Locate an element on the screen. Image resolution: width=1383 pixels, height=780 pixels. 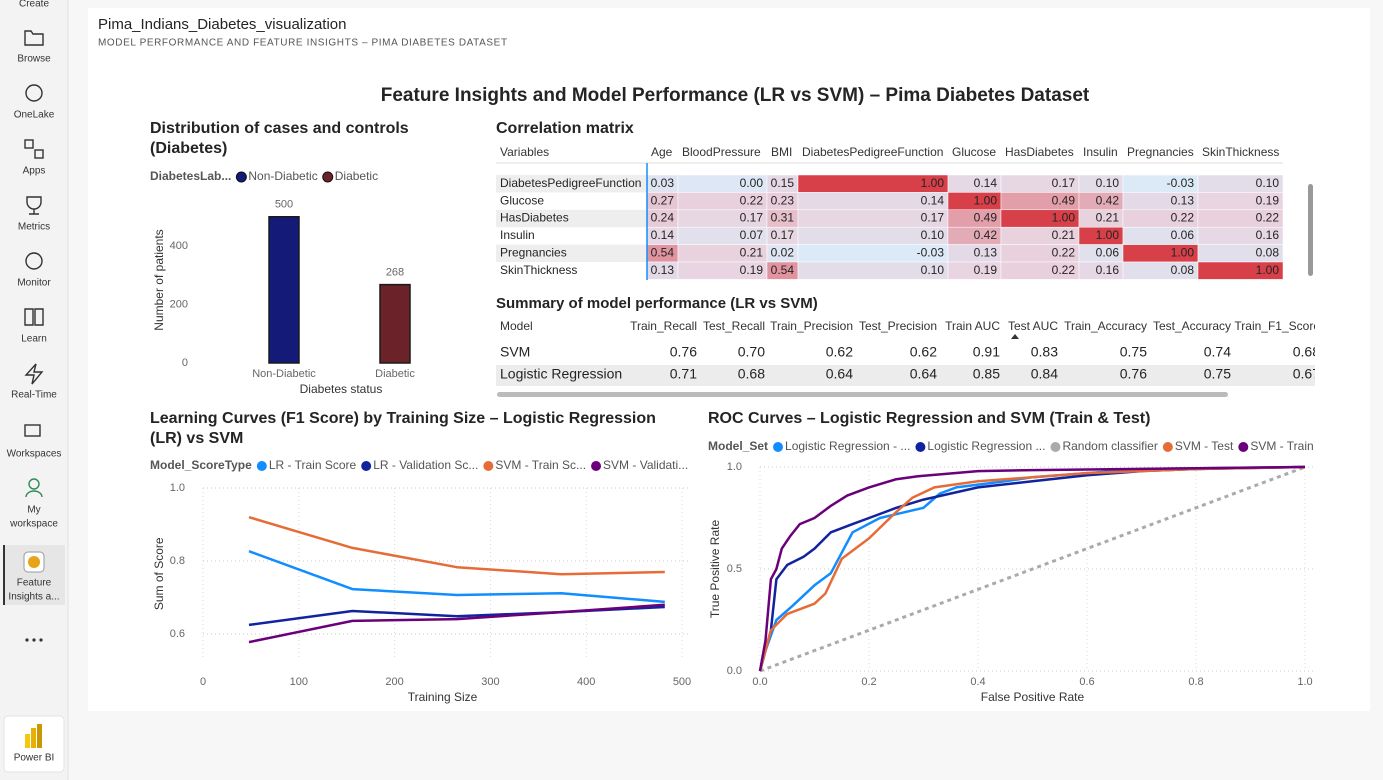
row-label: SkinThickness is located at coordinates (538, 270).